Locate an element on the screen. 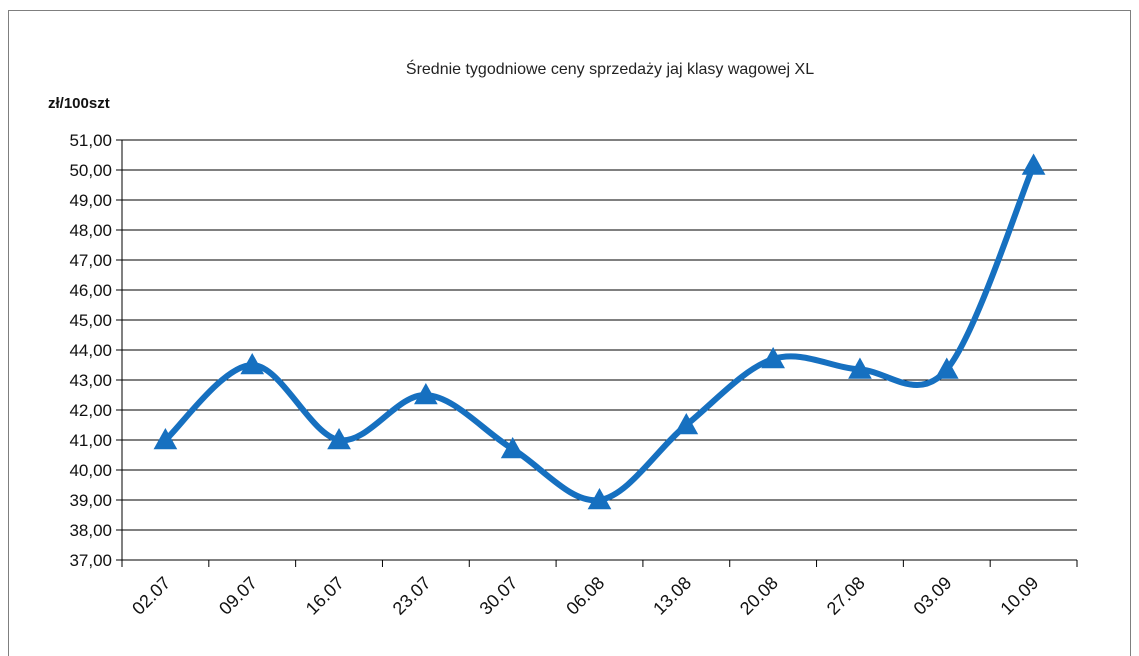 Image resolution: width=1139 pixels, height=656 pixels. y-axis-unit-label: zł/100szt is located at coordinates (79, 103).